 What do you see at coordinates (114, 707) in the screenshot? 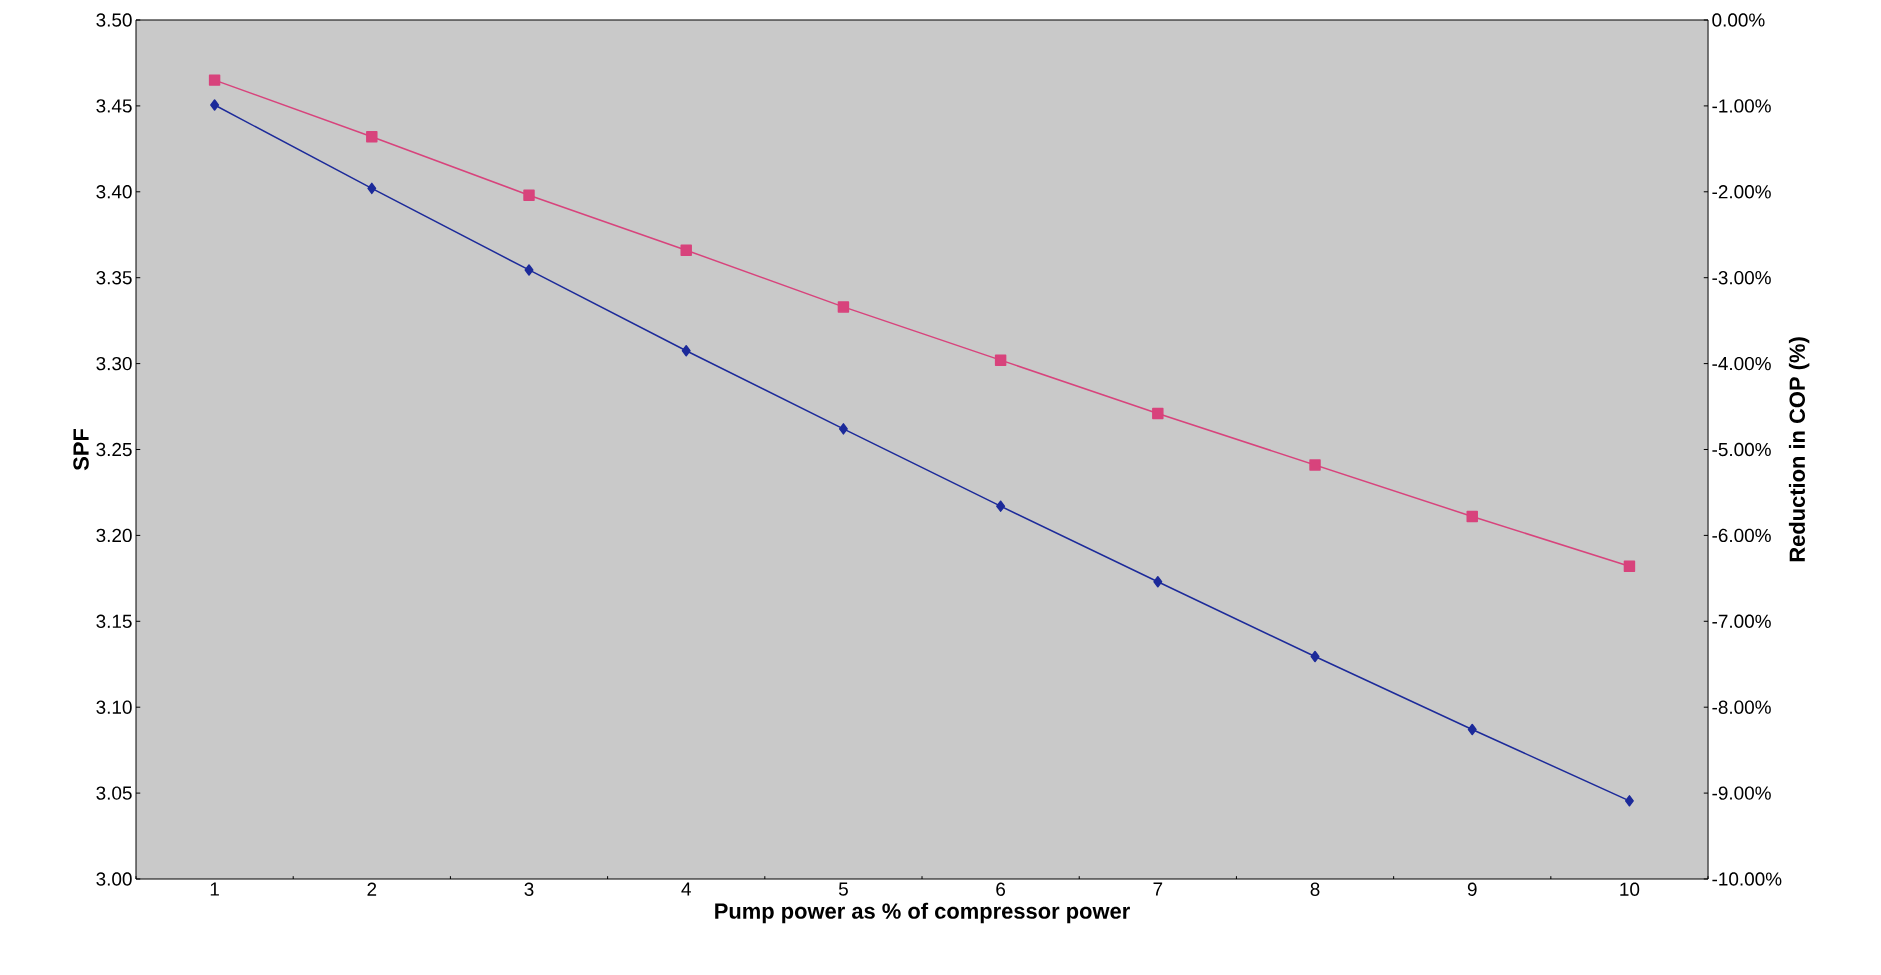
I see `y-tick-label: 3.10` at bounding box center [114, 707].